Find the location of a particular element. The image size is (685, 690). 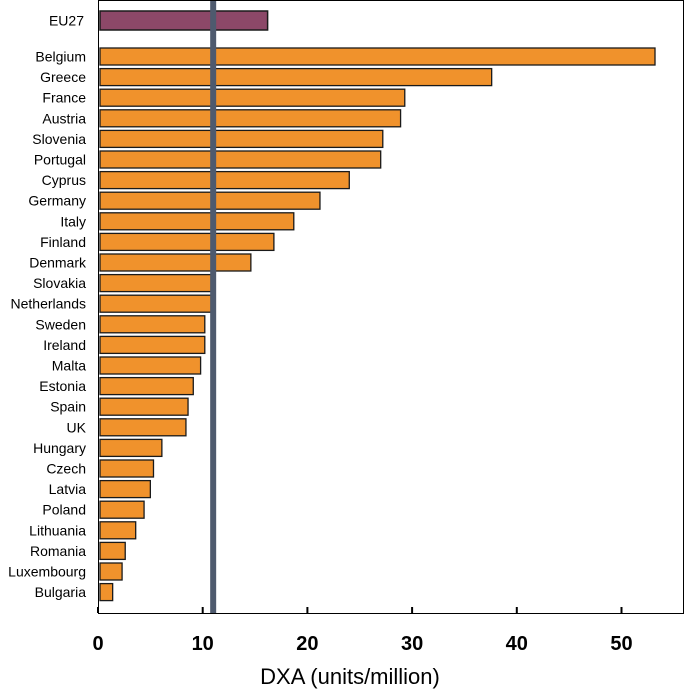

category-label-czech: Czech is located at coordinates (66, 469).